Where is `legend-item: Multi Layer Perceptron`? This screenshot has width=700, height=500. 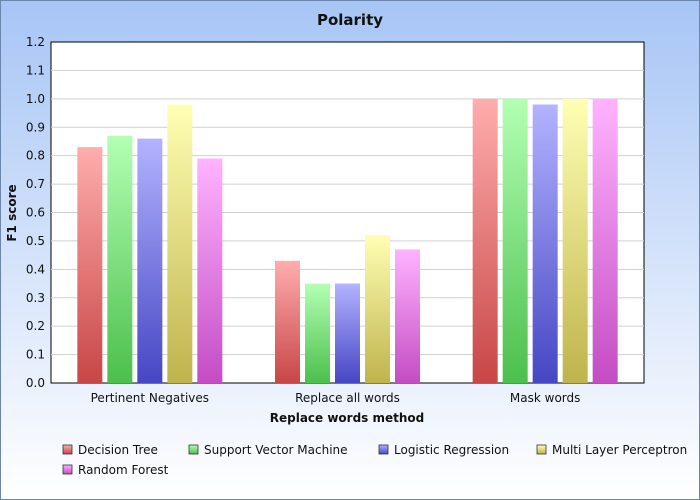
legend-item: Multi Layer Perceptron is located at coordinates (611, 450).